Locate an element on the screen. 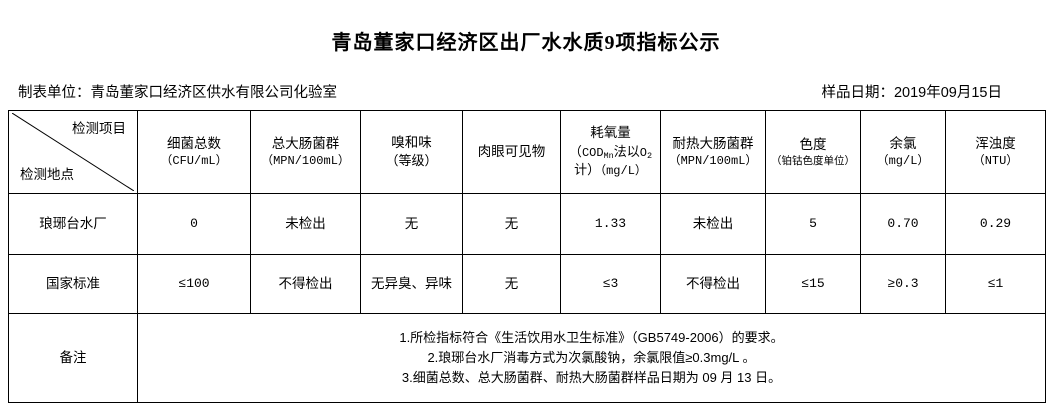 The height and width of the screenshot is (405, 1052). column-header-chromaticity: 色度 （铂钴色度单位） is located at coordinates (813, 152).